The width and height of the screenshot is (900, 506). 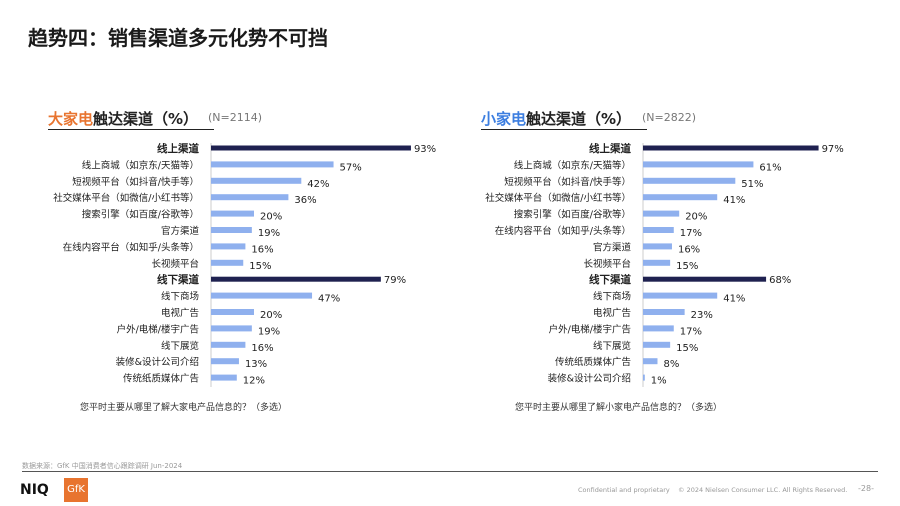 What do you see at coordinates (780, 280) in the screenshot?
I see `value-label: 68%` at bounding box center [780, 280].